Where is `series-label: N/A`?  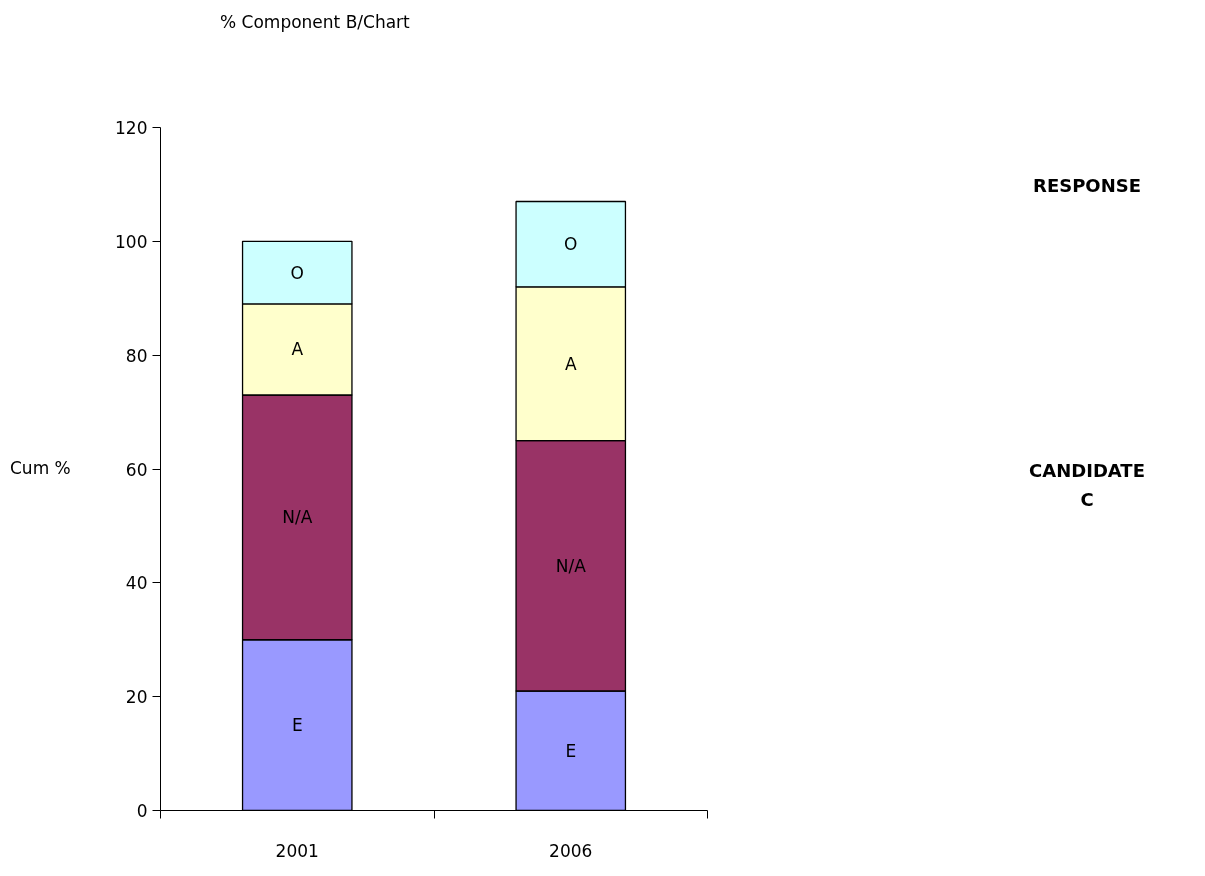
series-label: N/A is located at coordinates (297, 517).